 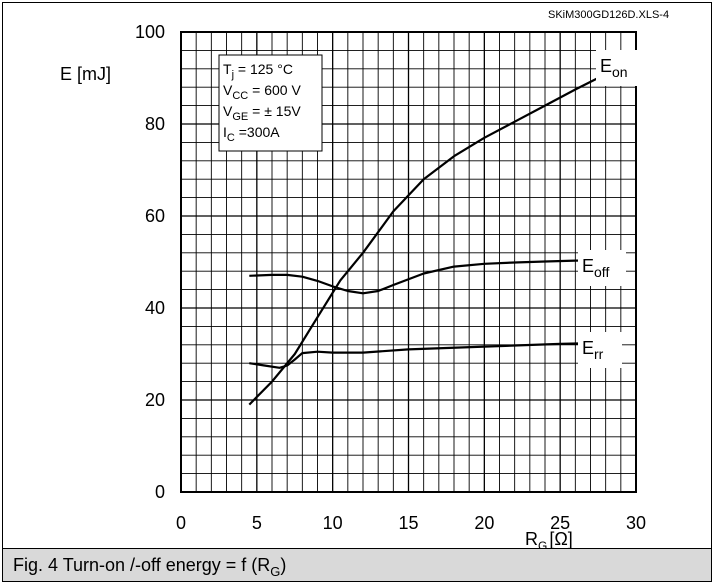 I want to click on series-label-rr: Err, so click(x=593, y=350).